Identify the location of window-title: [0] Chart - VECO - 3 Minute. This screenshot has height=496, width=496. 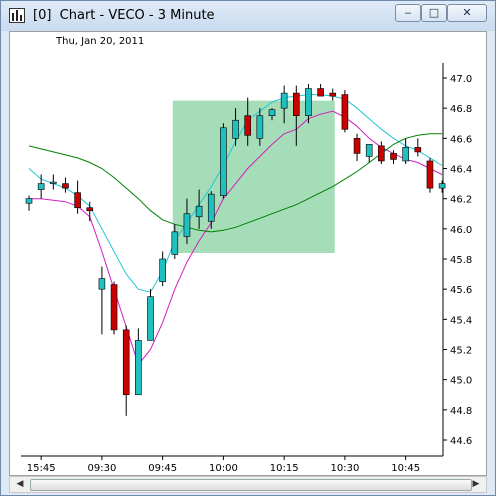
(124, 15).